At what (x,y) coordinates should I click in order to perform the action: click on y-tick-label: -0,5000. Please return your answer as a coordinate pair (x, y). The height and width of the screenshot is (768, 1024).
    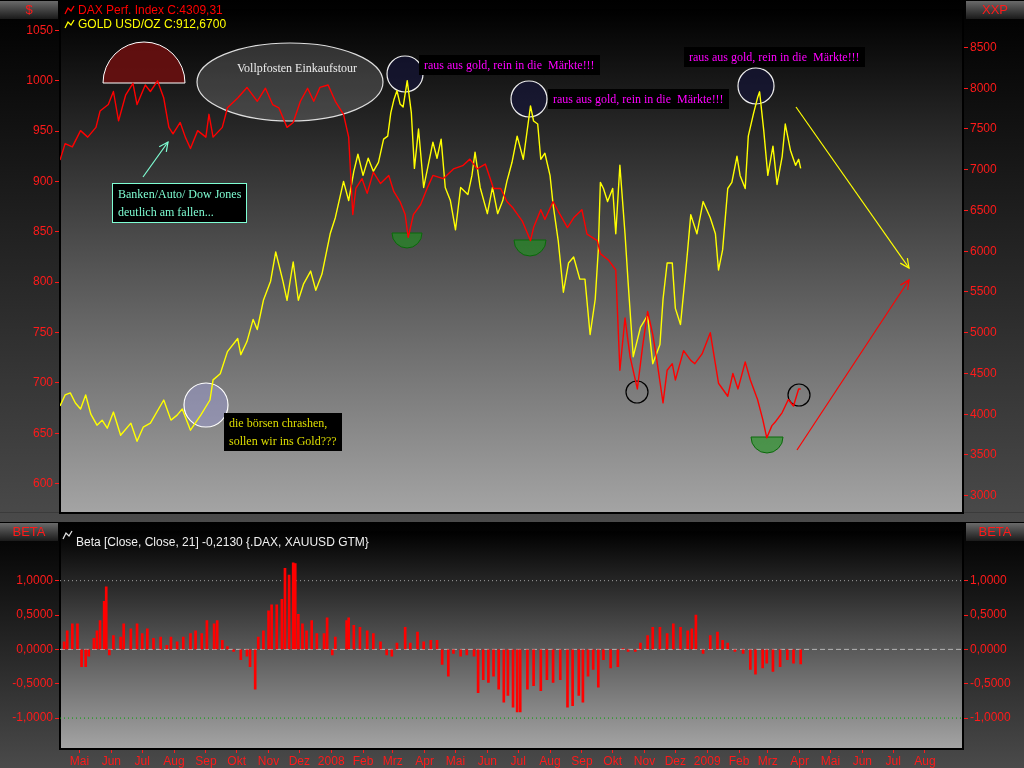
    Looking at the image, I should click on (33, 683).